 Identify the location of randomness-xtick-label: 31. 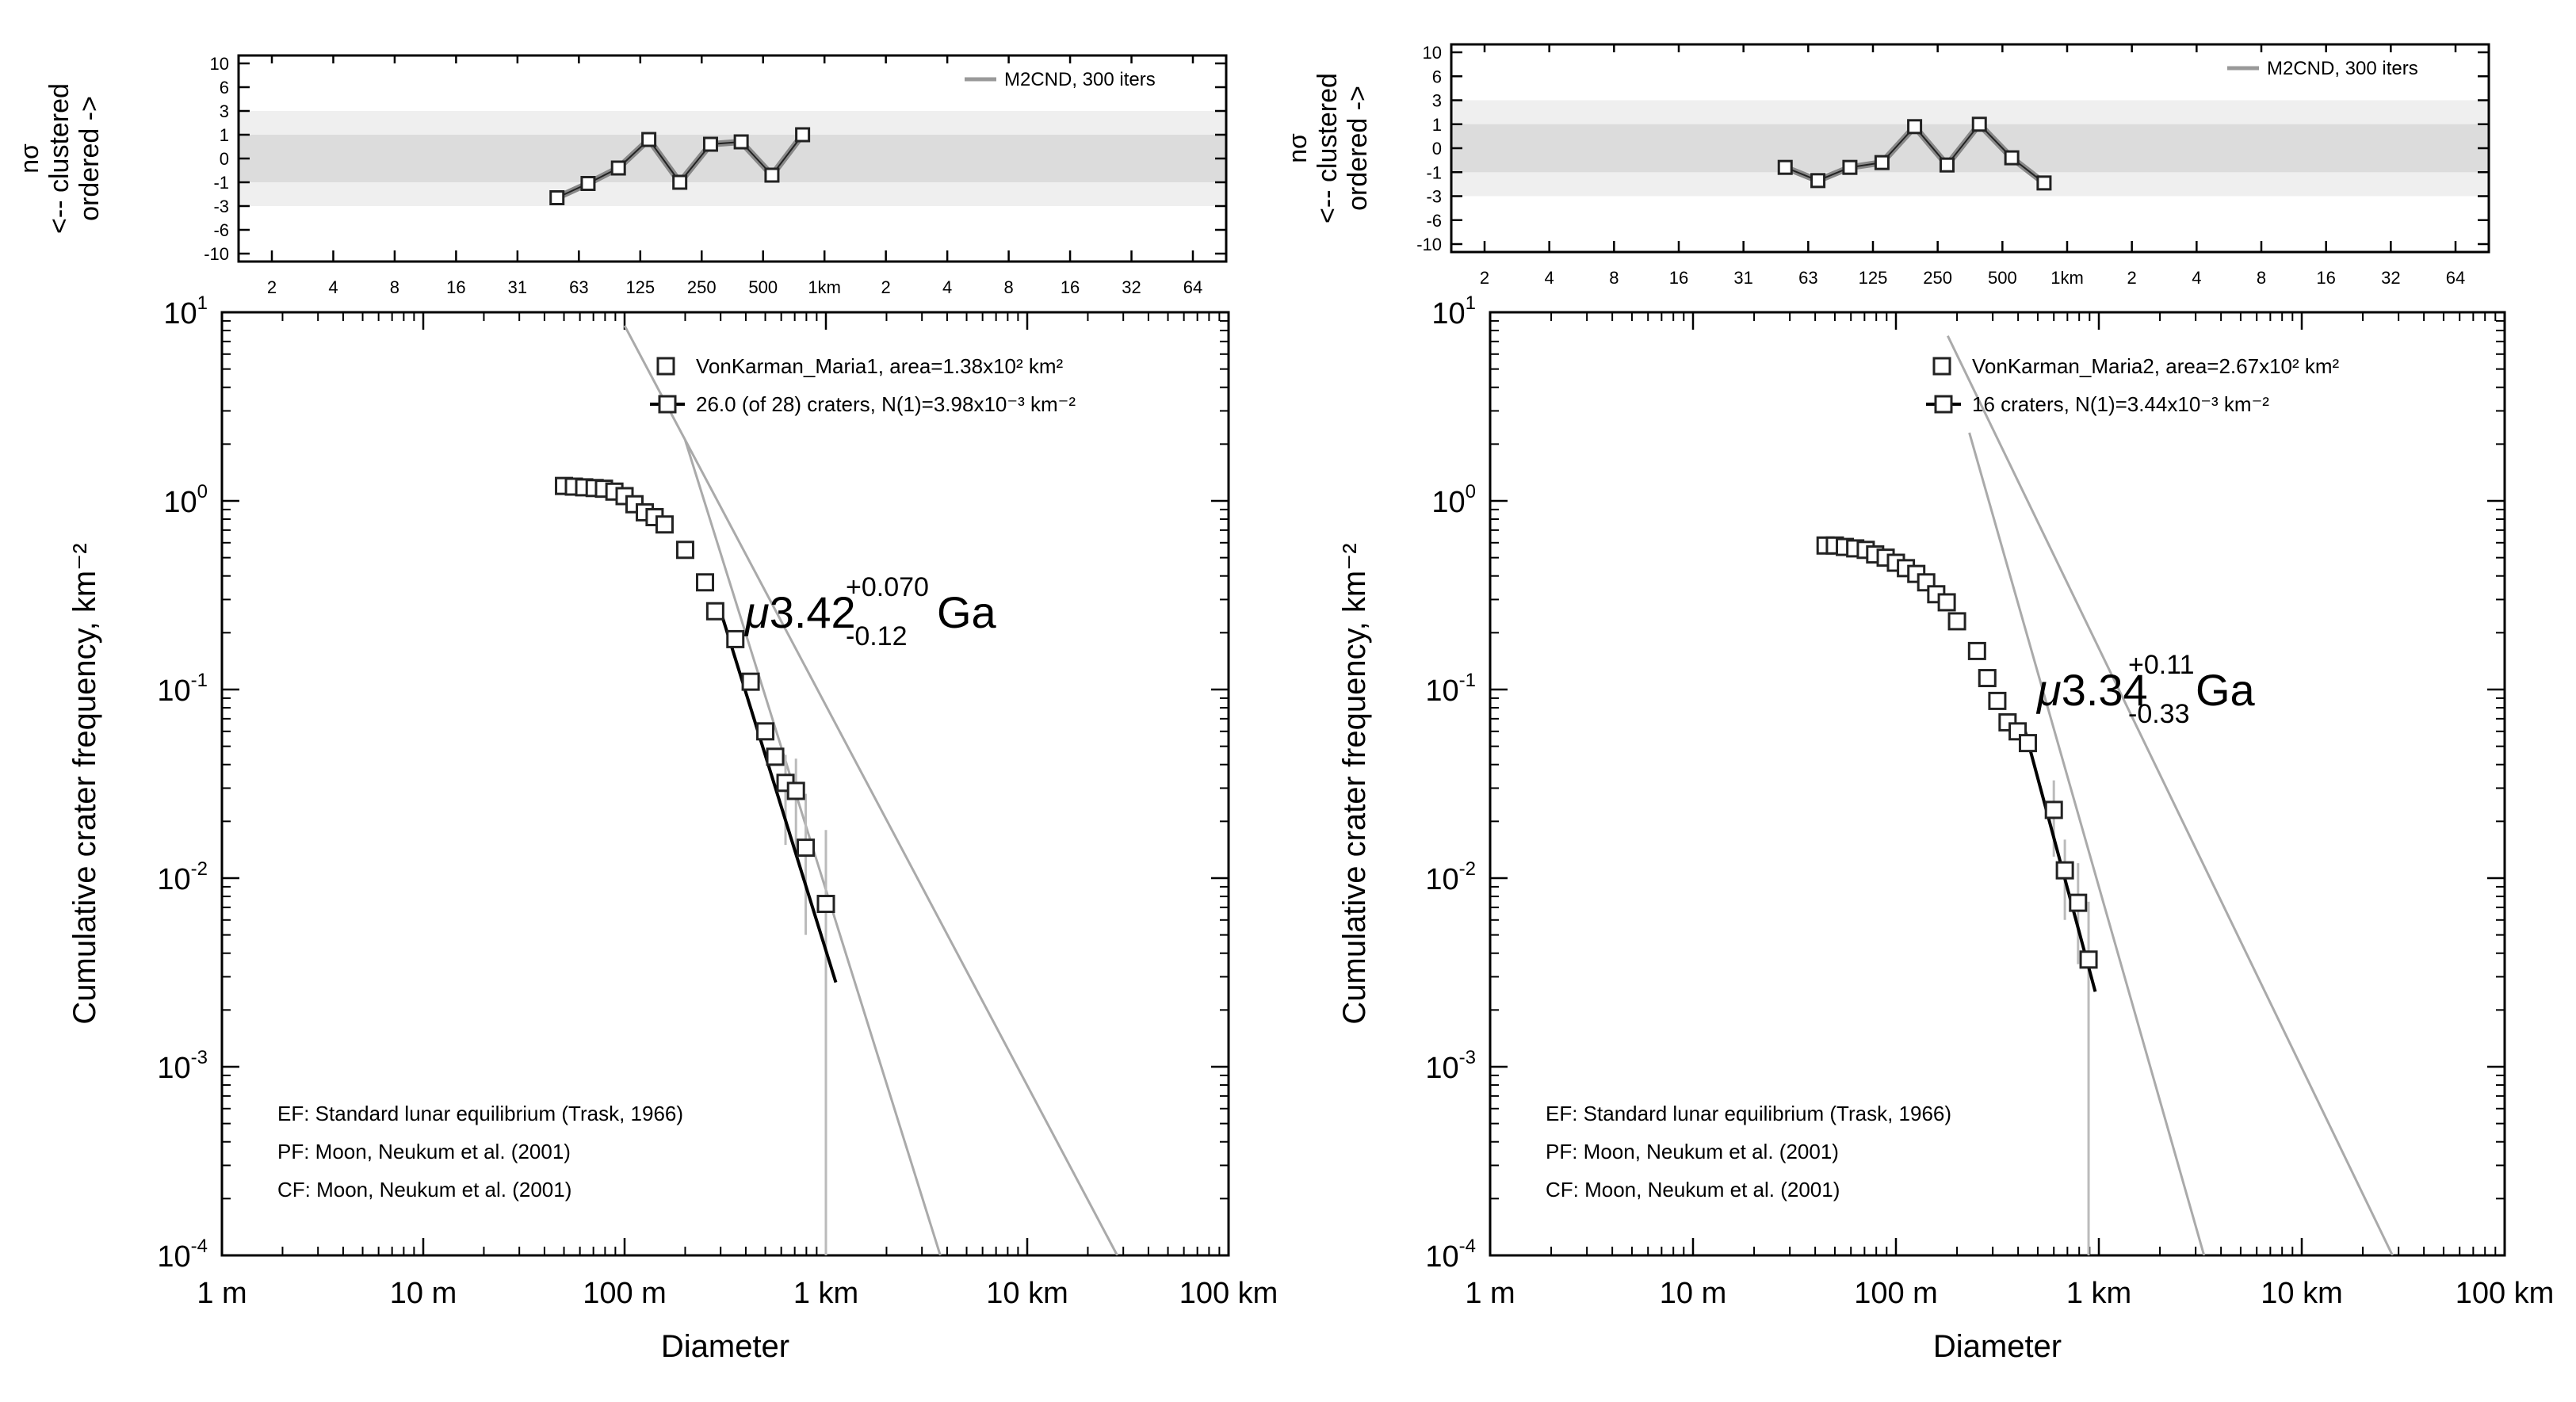
(517, 287).